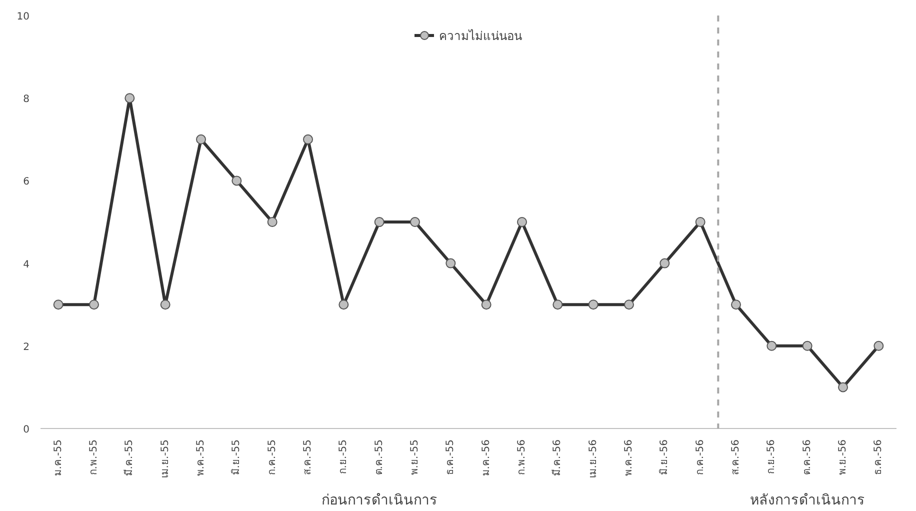 The width and height of the screenshot is (916, 511). What do you see at coordinates (450, 457) in the screenshot?
I see `x-tick-label: ธ.ค.-55` at bounding box center [450, 457].